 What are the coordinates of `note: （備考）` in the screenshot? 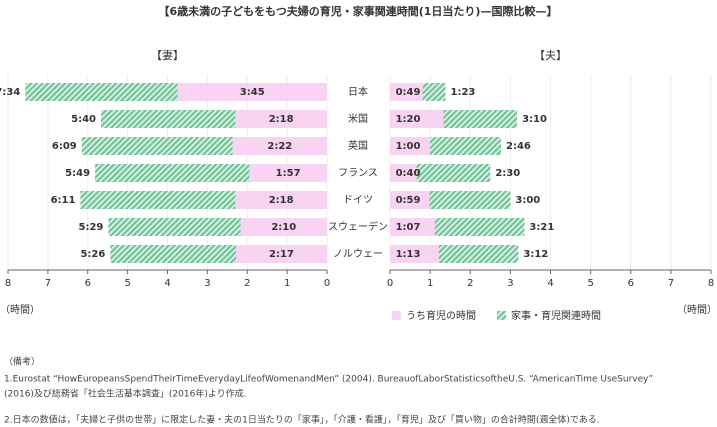 It's located at (22, 362).